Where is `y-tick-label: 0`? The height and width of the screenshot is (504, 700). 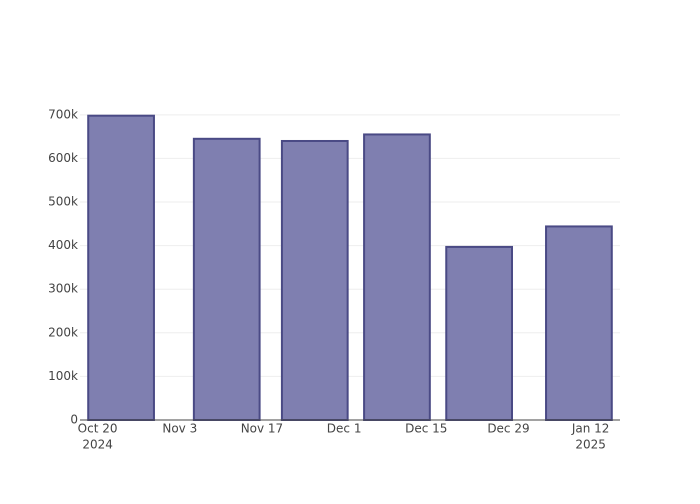
y-tick-label: 0 is located at coordinates (74, 420).